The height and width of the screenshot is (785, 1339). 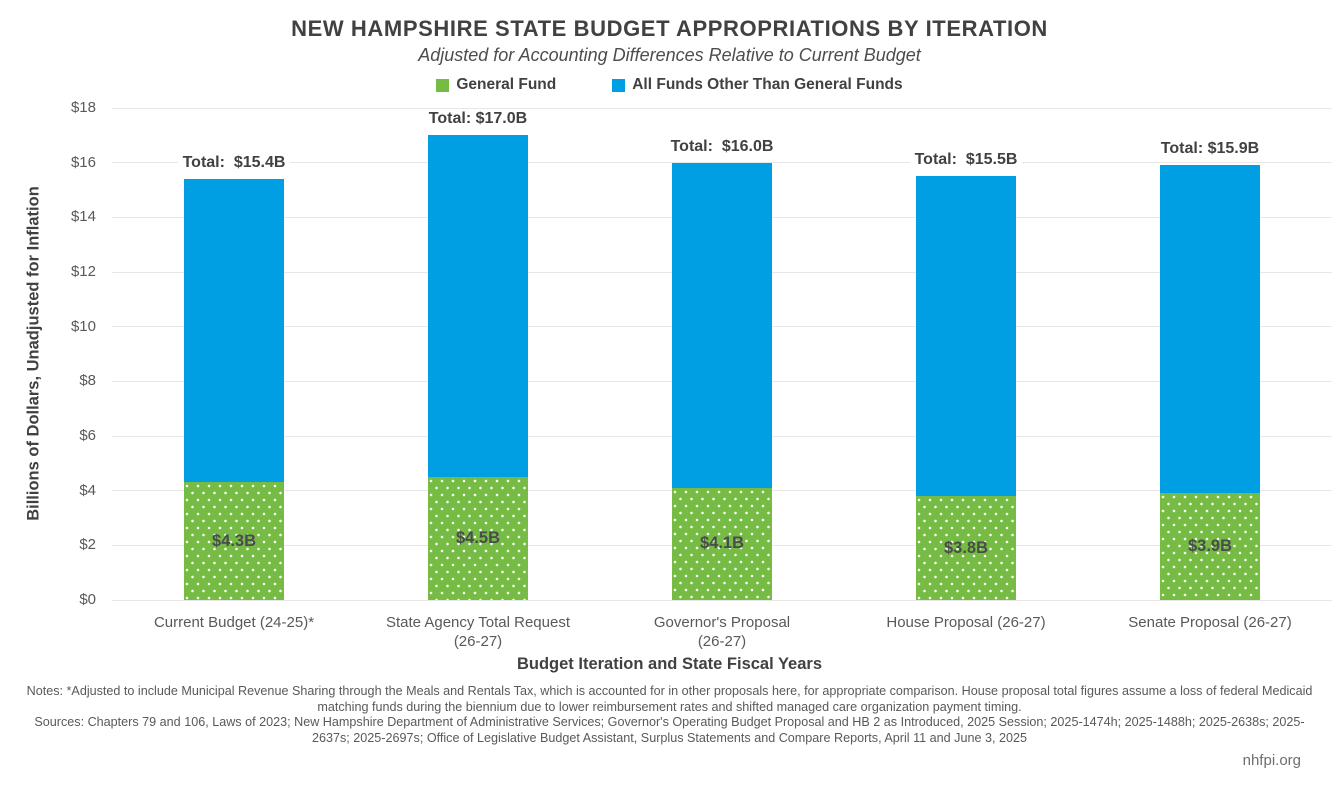 I want to click on x-tick-label-line: Senate Proposal (26-27), so click(x=1210, y=622).